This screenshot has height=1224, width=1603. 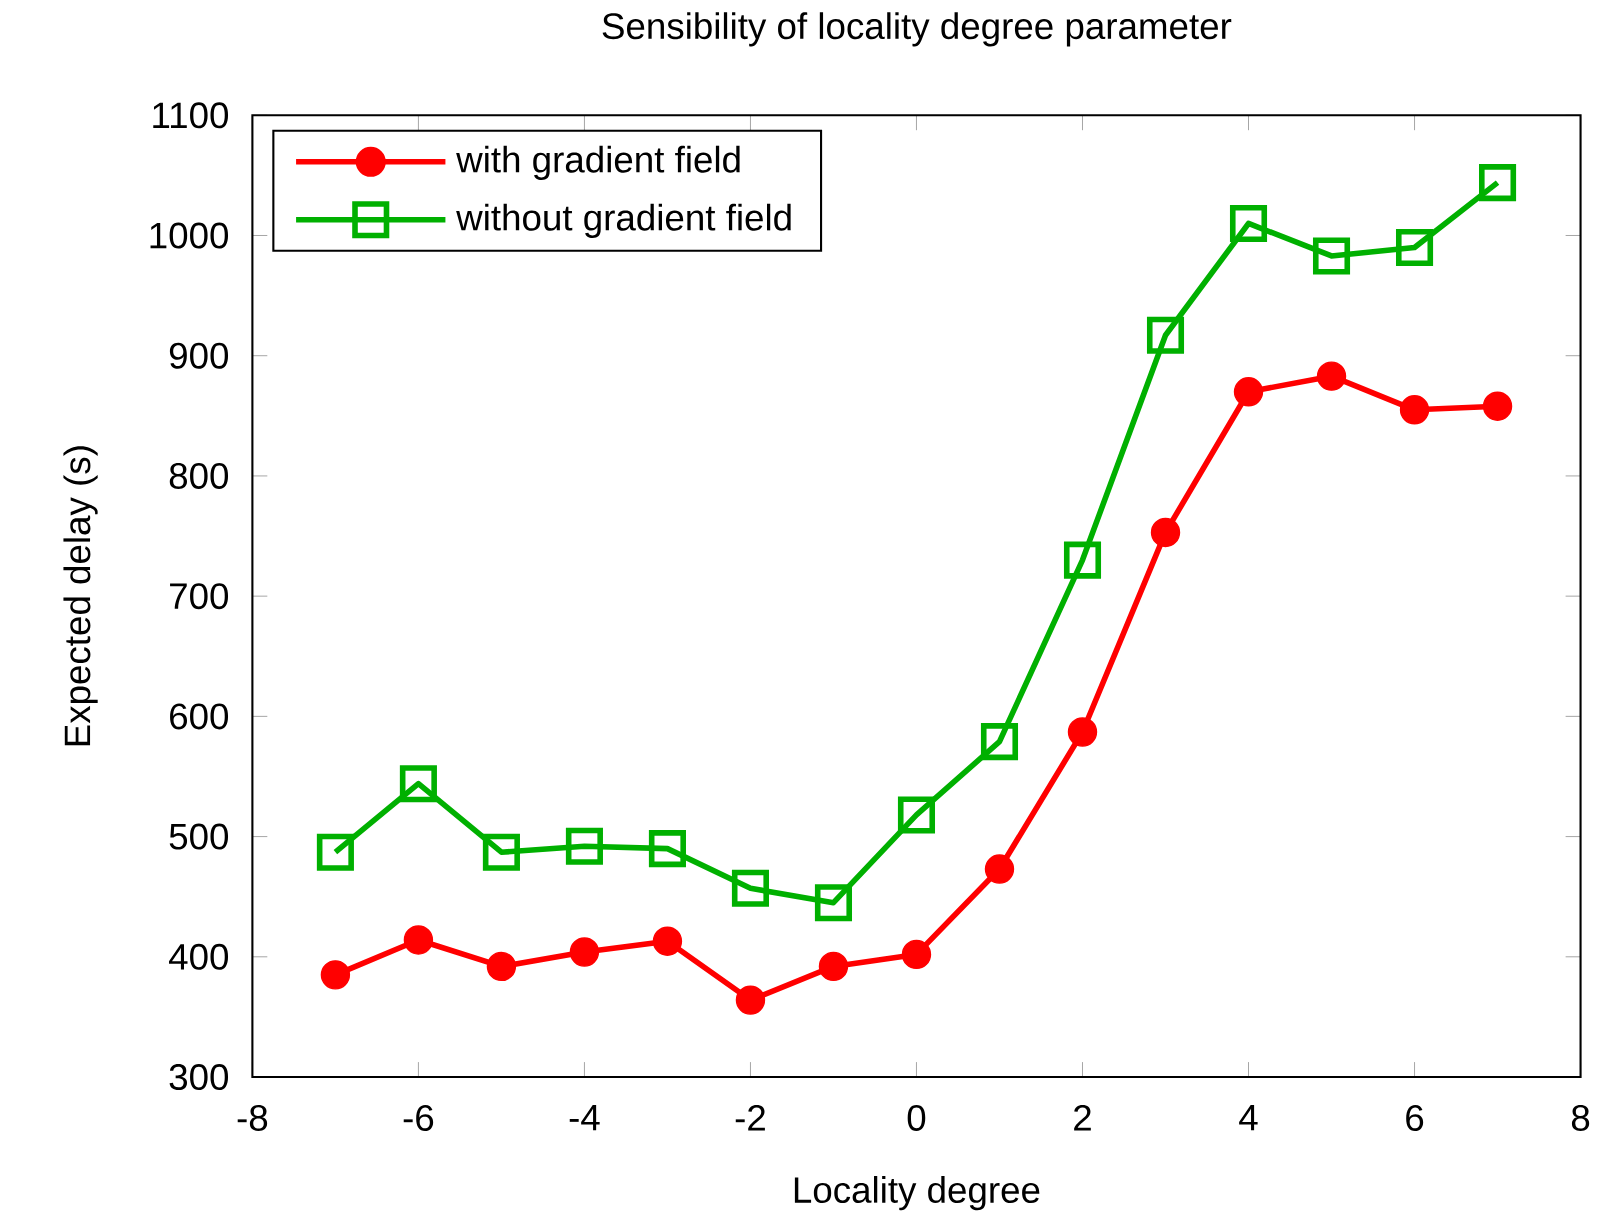 What do you see at coordinates (623, 221) in the screenshot?
I see `legend-label: without gradient field` at bounding box center [623, 221].